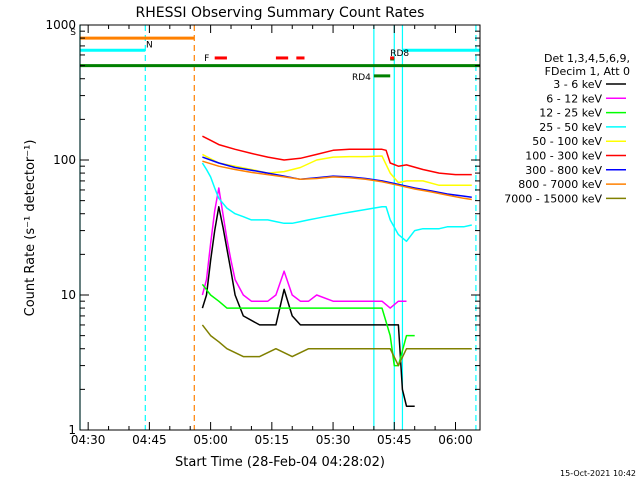 The height and width of the screenshot is (480, 640). I want to click on x-tick-label-6: 06:00, so click(455, 440).